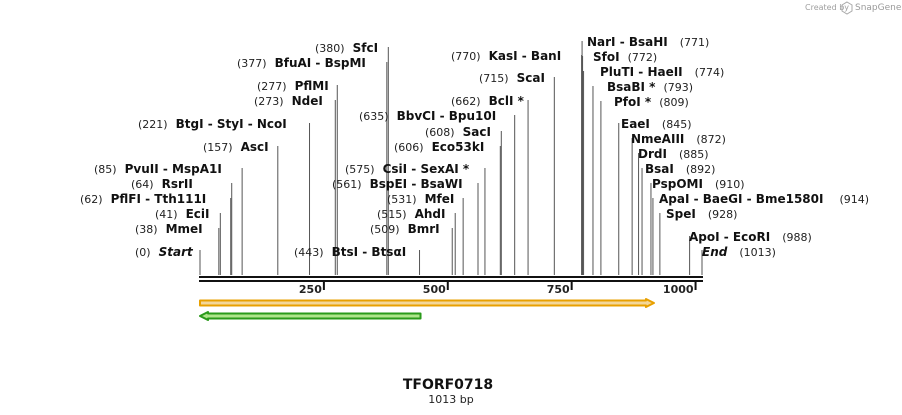  I want to click on site-label-BtgI-StyI-NcoI: (221) BtgI - StyI - NcoI, so click(212, 124).